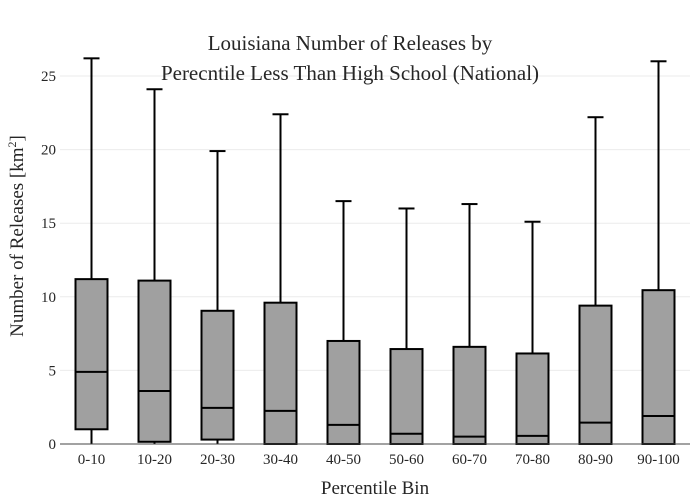  I want to click on y-tick-label: 20, so click(48, 151).